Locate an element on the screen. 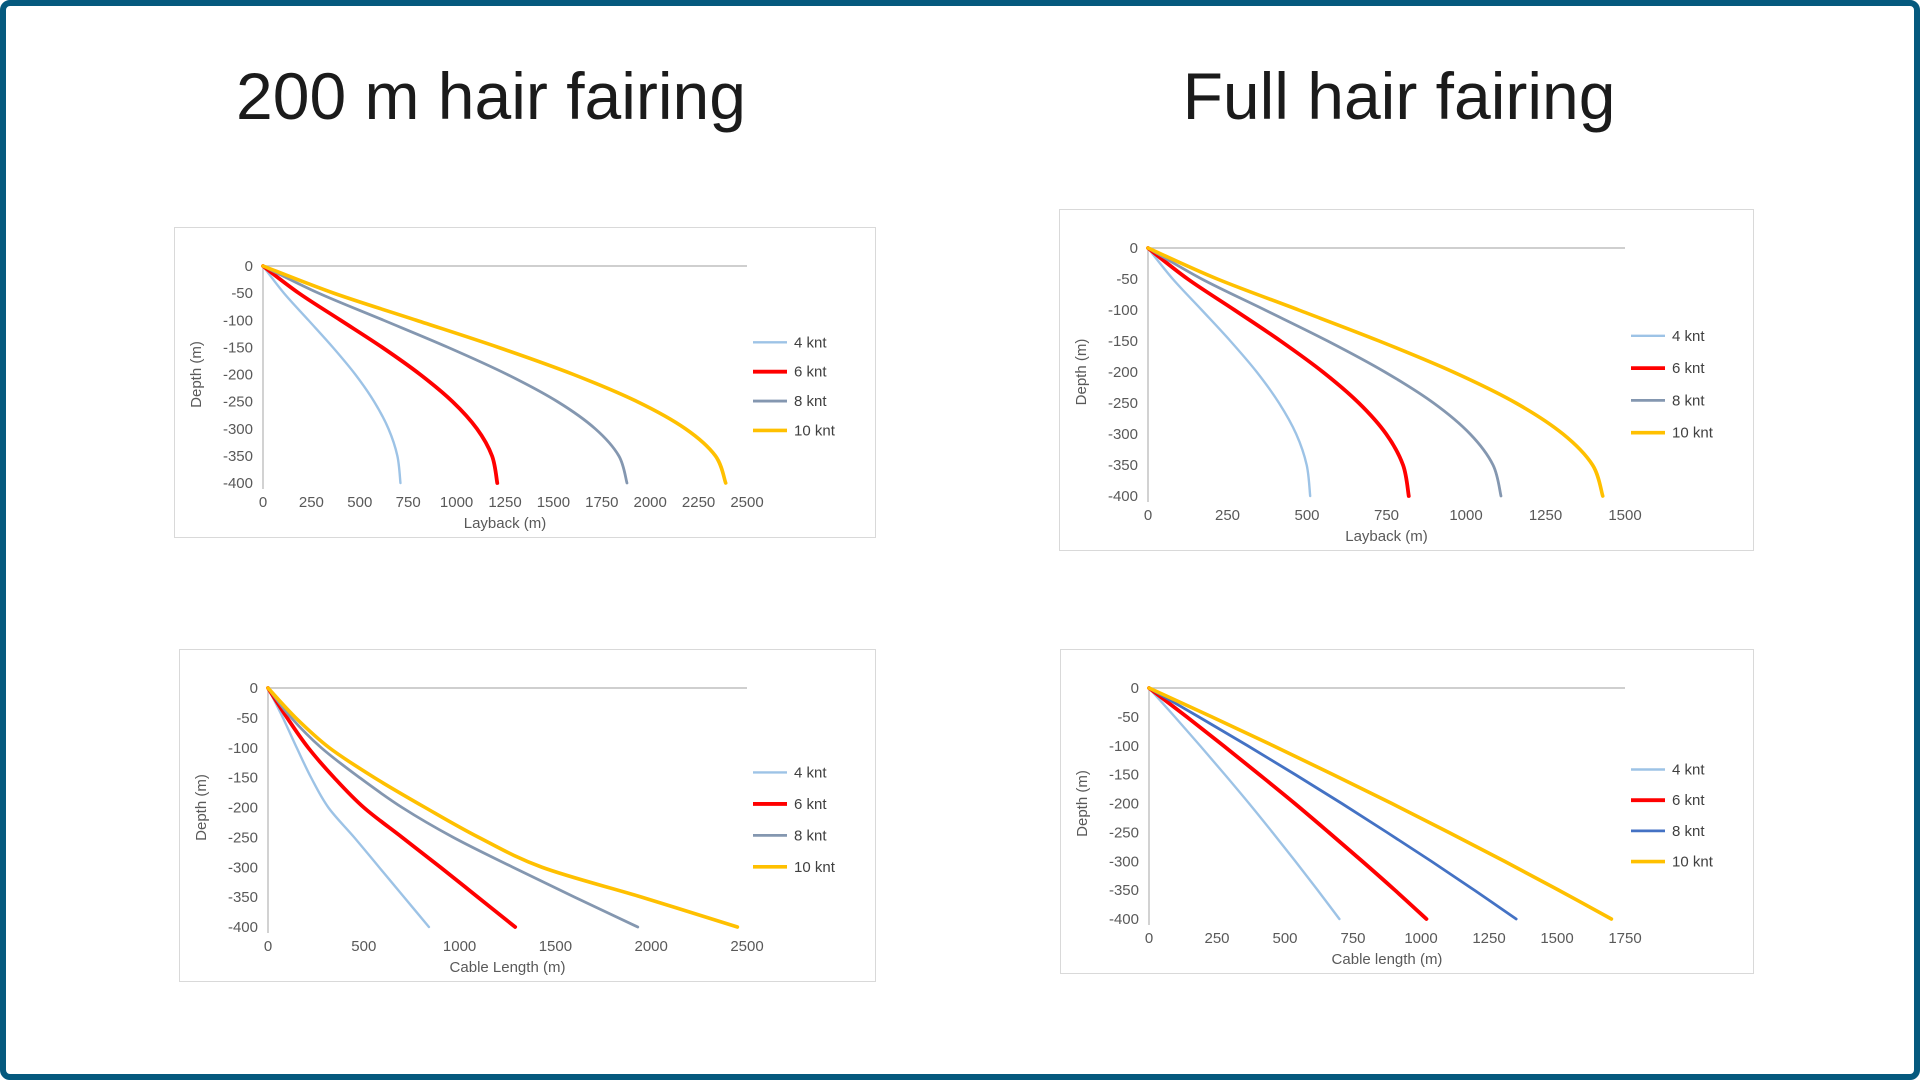 The height and width of the screenshot is (1080, 1920). x-tick-label: 2250 is located at coordinates (698, 502).